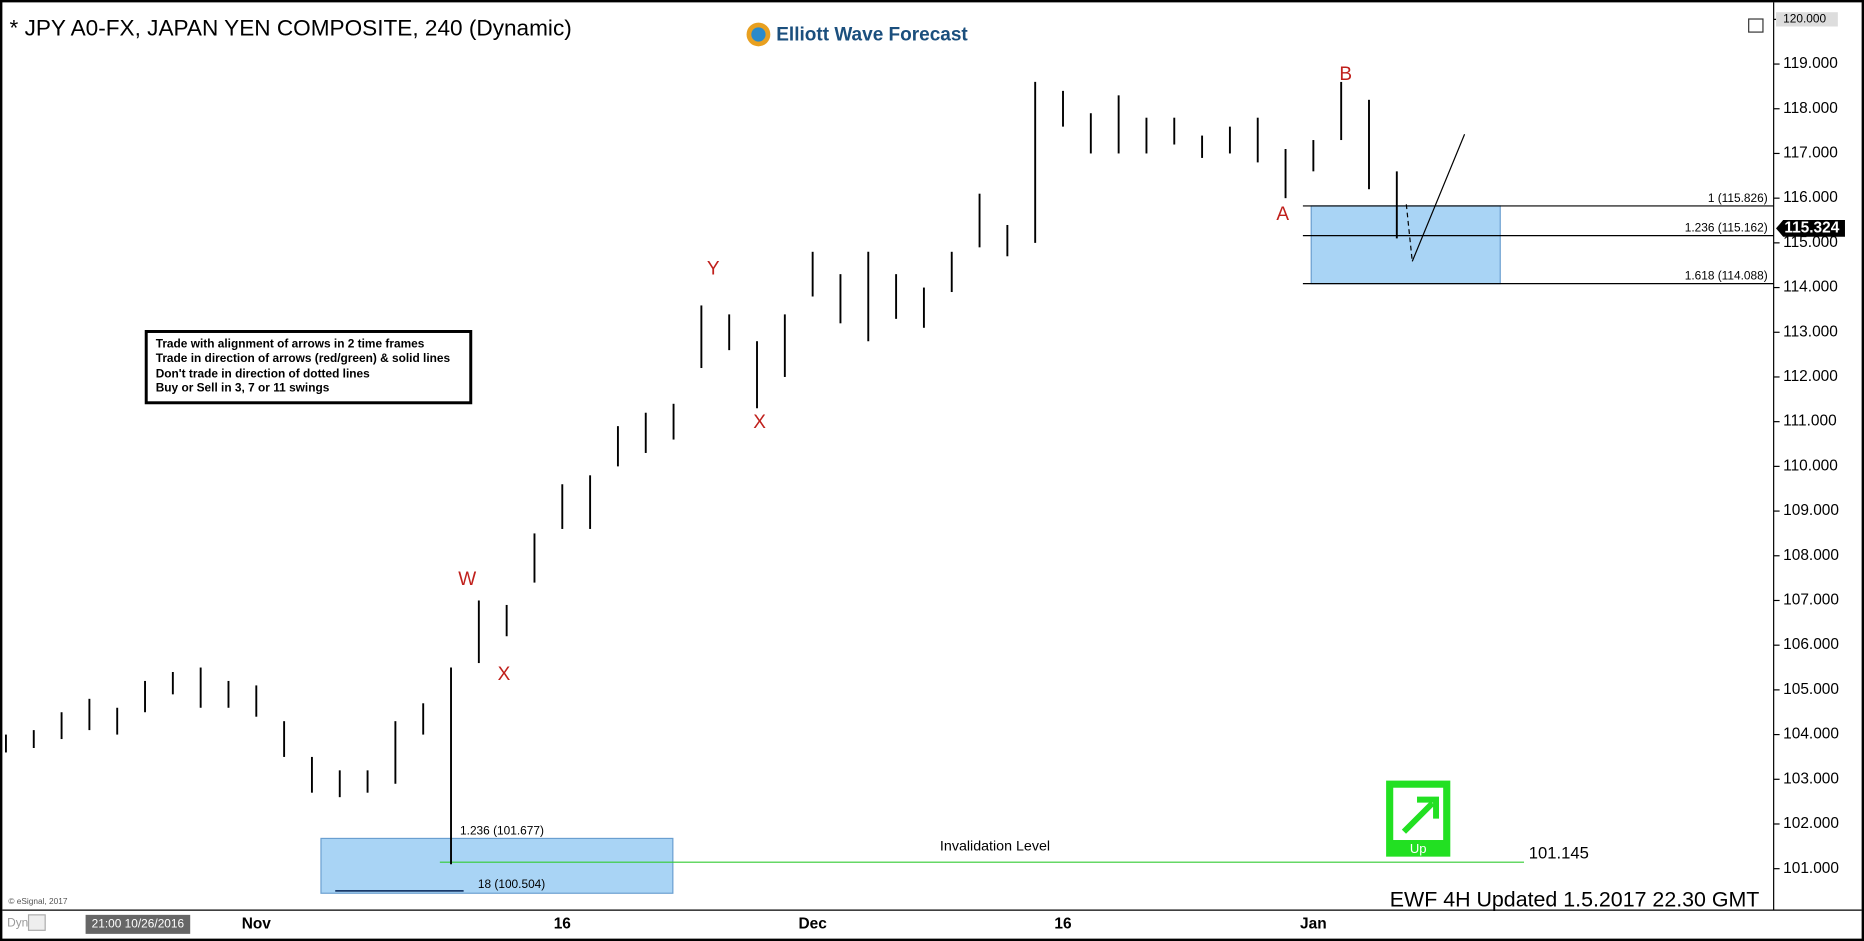 This screenshot has height=941, width=1864. Describe the element at coordinates (1811, 555) in the screenshot. I see `y-tick-label: 108.000` at that location.